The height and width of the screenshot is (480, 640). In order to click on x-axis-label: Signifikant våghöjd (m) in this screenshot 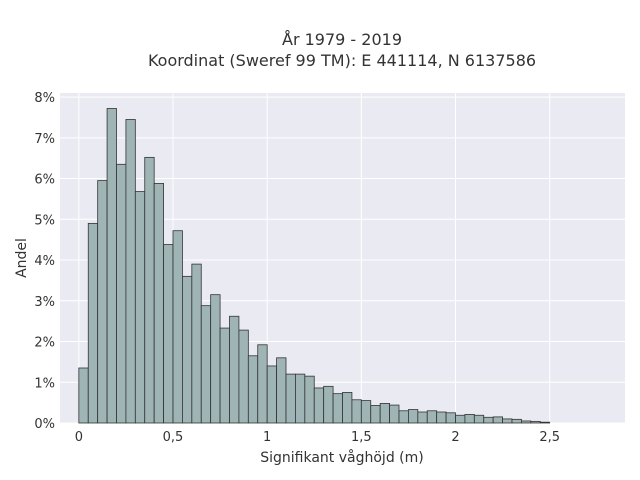, I will do `click(341, 457)`.